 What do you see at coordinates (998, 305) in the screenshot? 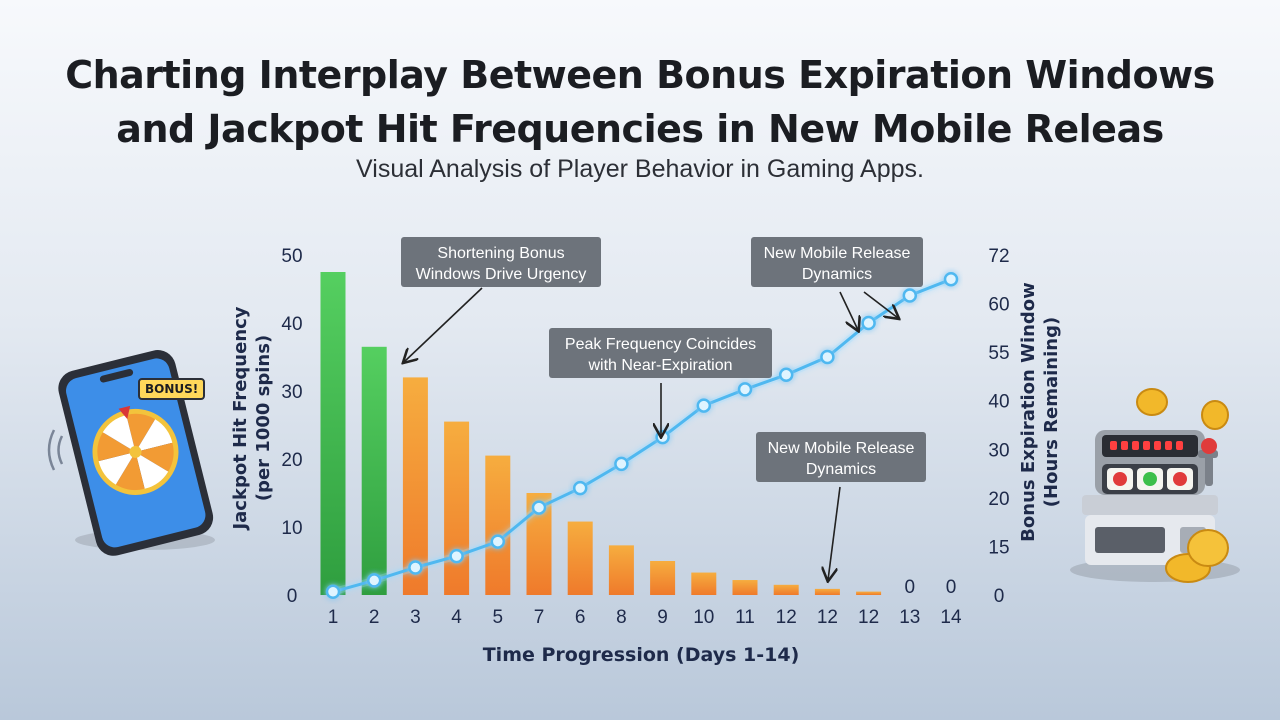
I see `y-right-tick-label: 60` at bounding box center [998, 305].